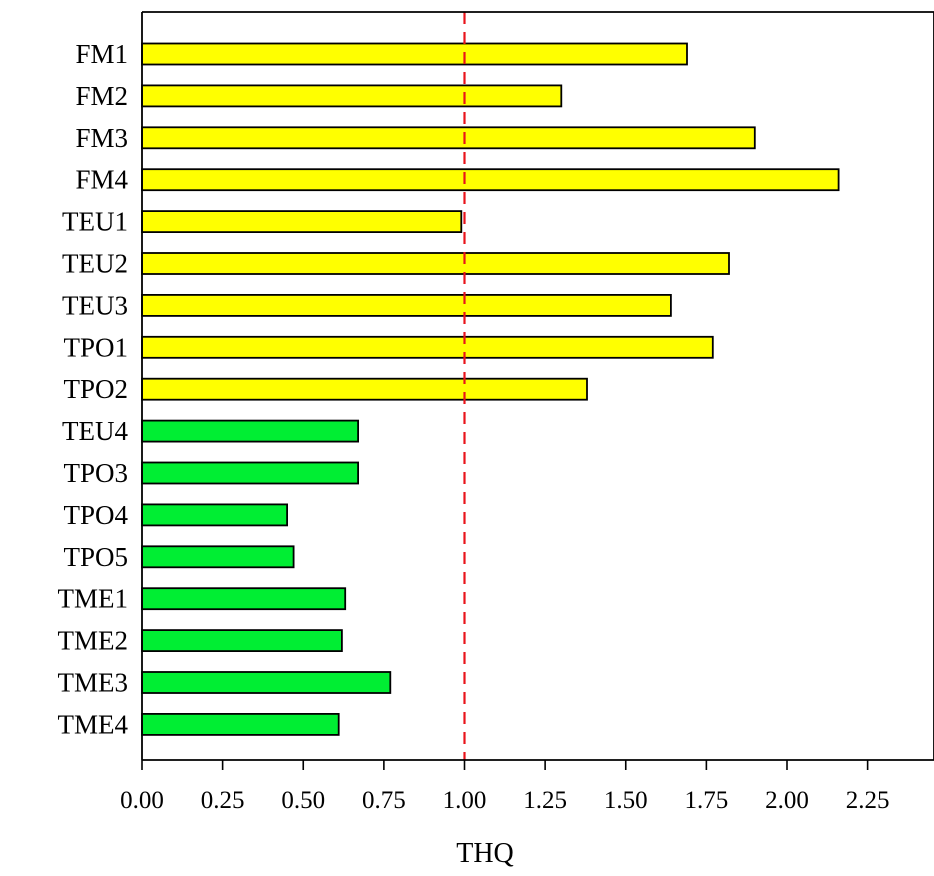 This screenshot has height=876, width=934. What do you see at coordinates (93, 641) in the screenshot?
I see `category-label-tme2: TME2` at bounding box center [93, 641].